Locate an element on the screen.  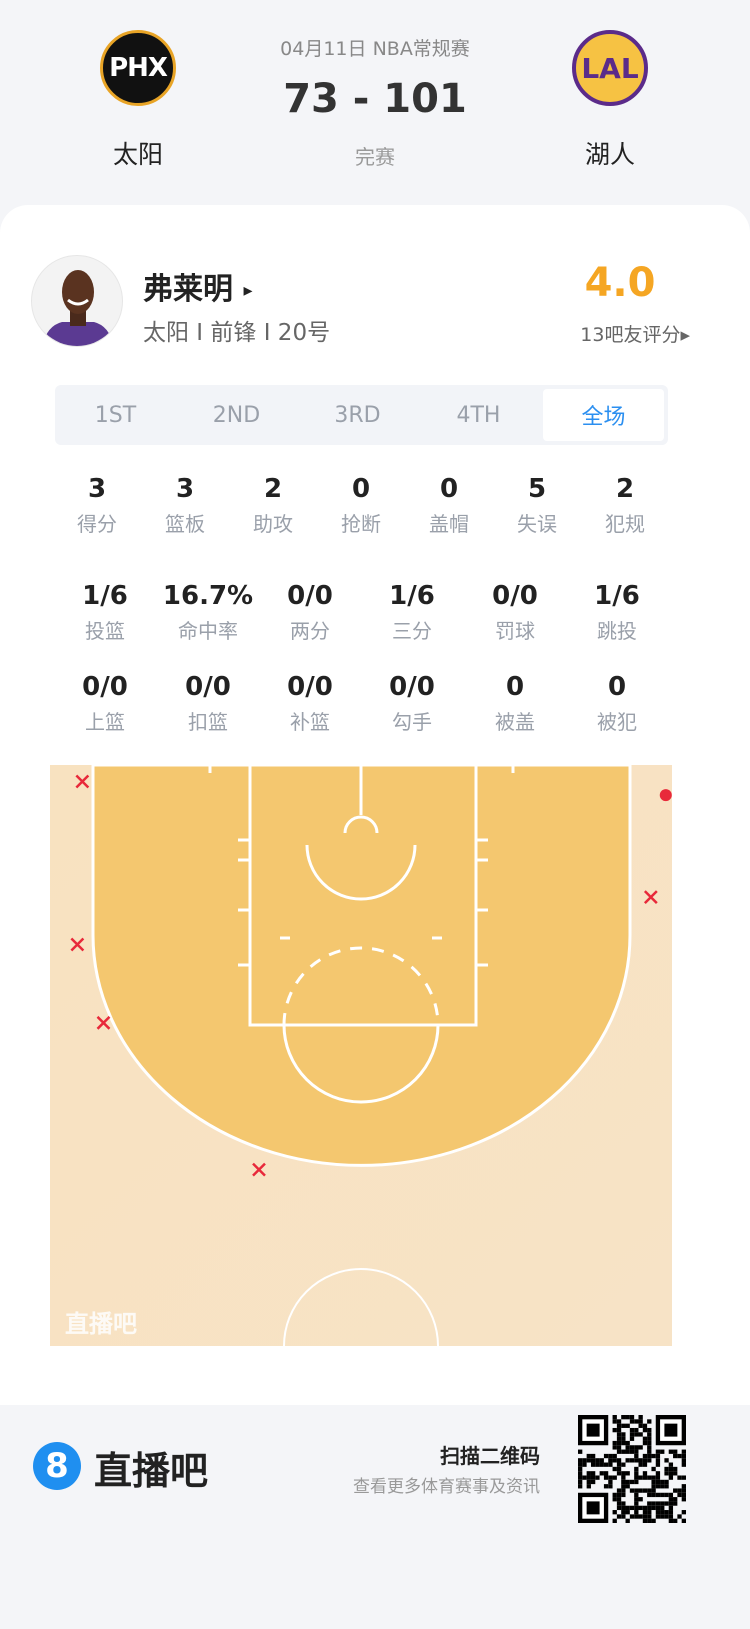
made-shot-marker is located at coordinates (665, 795).